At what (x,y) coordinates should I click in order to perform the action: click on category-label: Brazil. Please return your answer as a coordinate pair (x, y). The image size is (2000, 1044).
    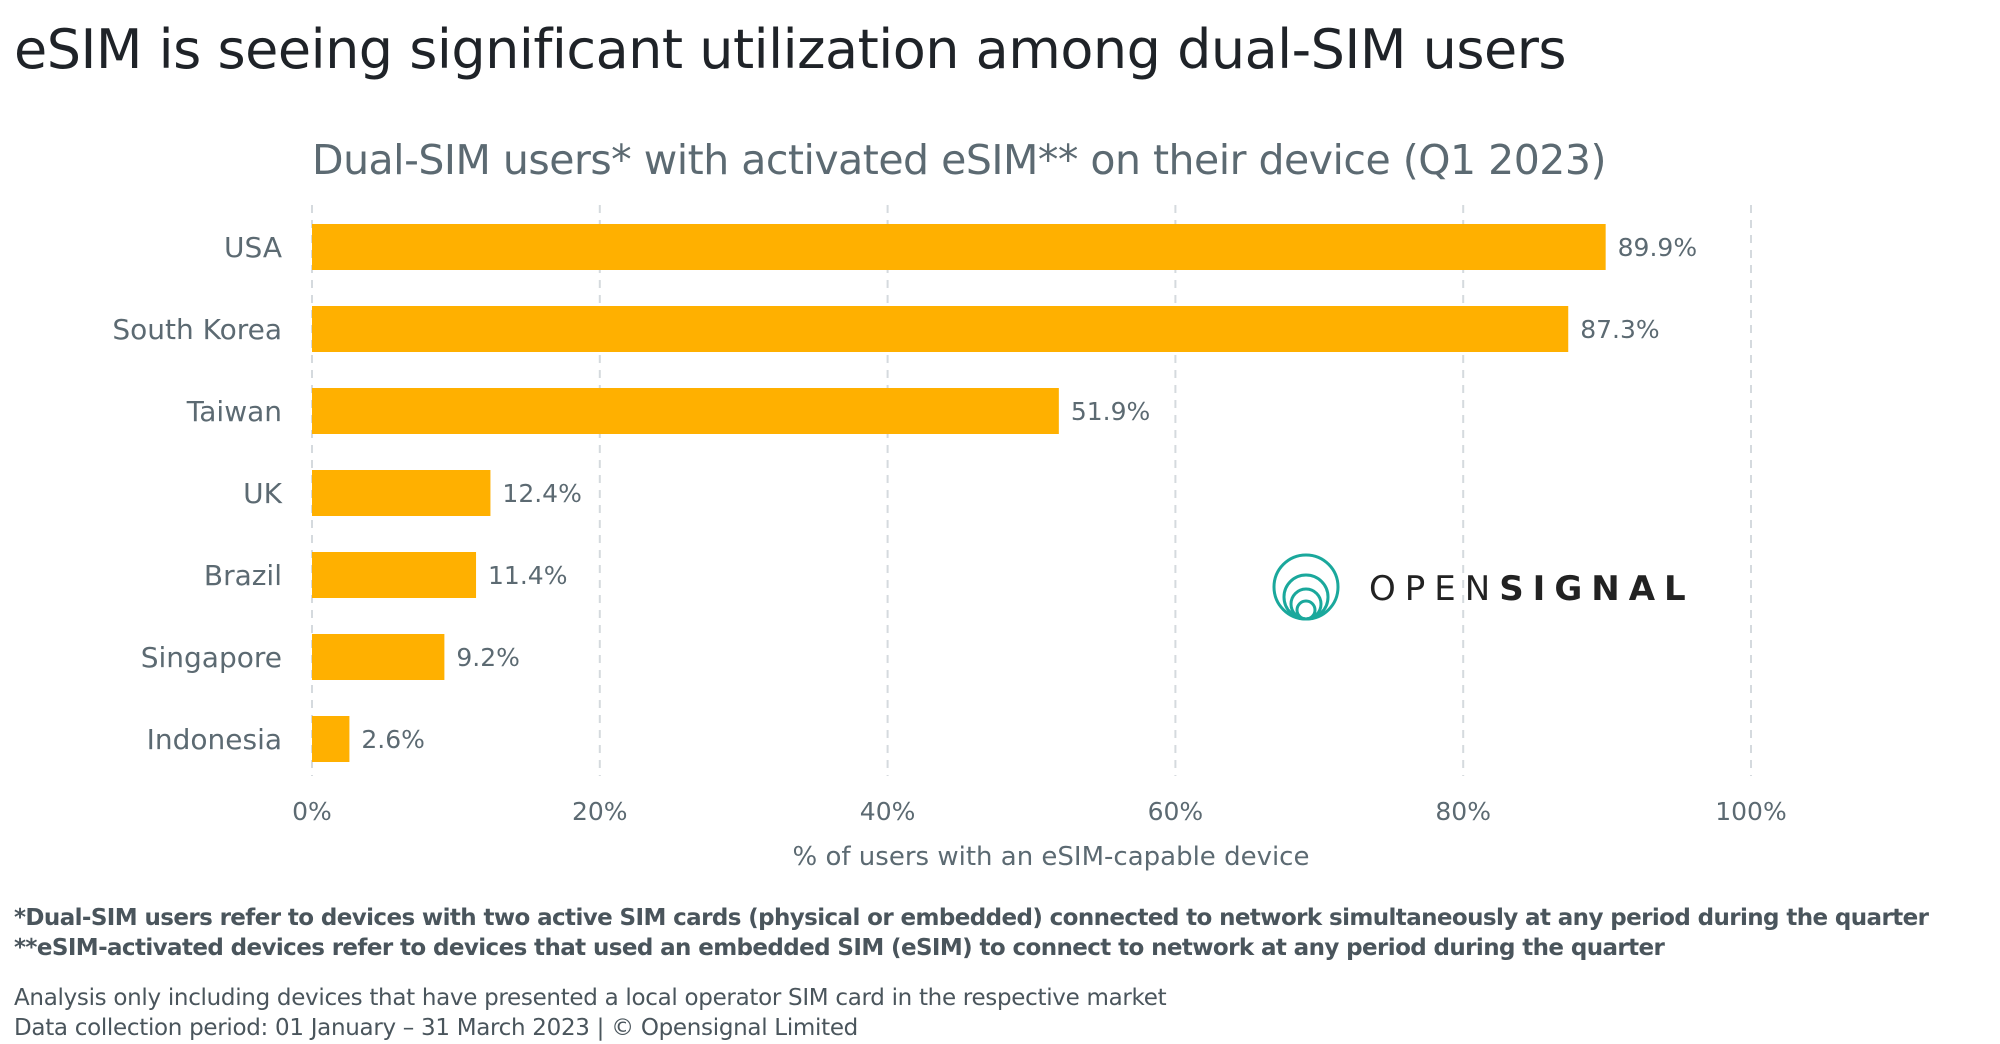
    Looking at the image, I should click on (243, 575).